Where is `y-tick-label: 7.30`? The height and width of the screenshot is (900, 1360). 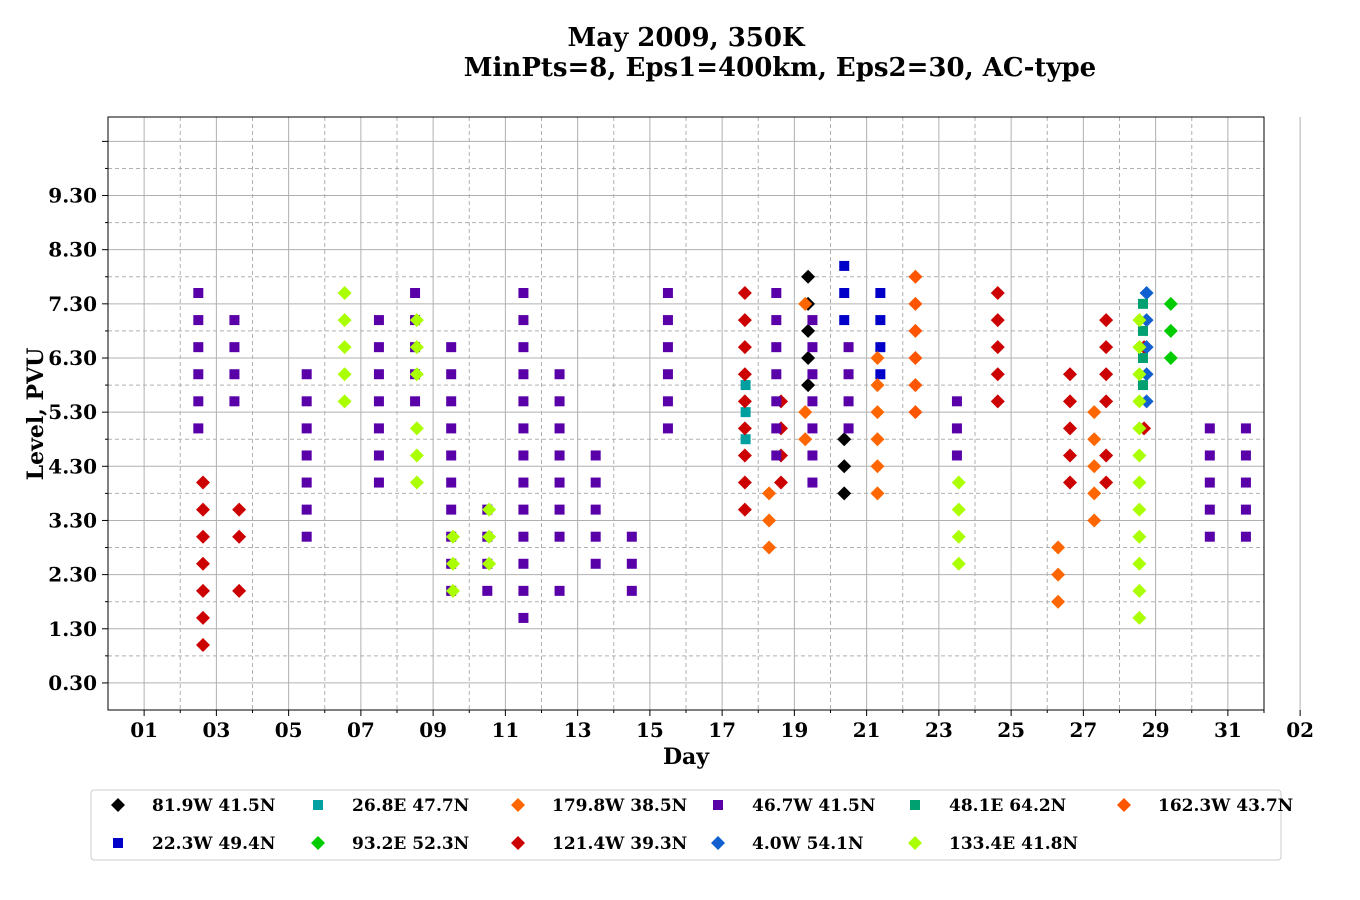 y-tick-label: 7.30 is located at coordinates (72, 304).